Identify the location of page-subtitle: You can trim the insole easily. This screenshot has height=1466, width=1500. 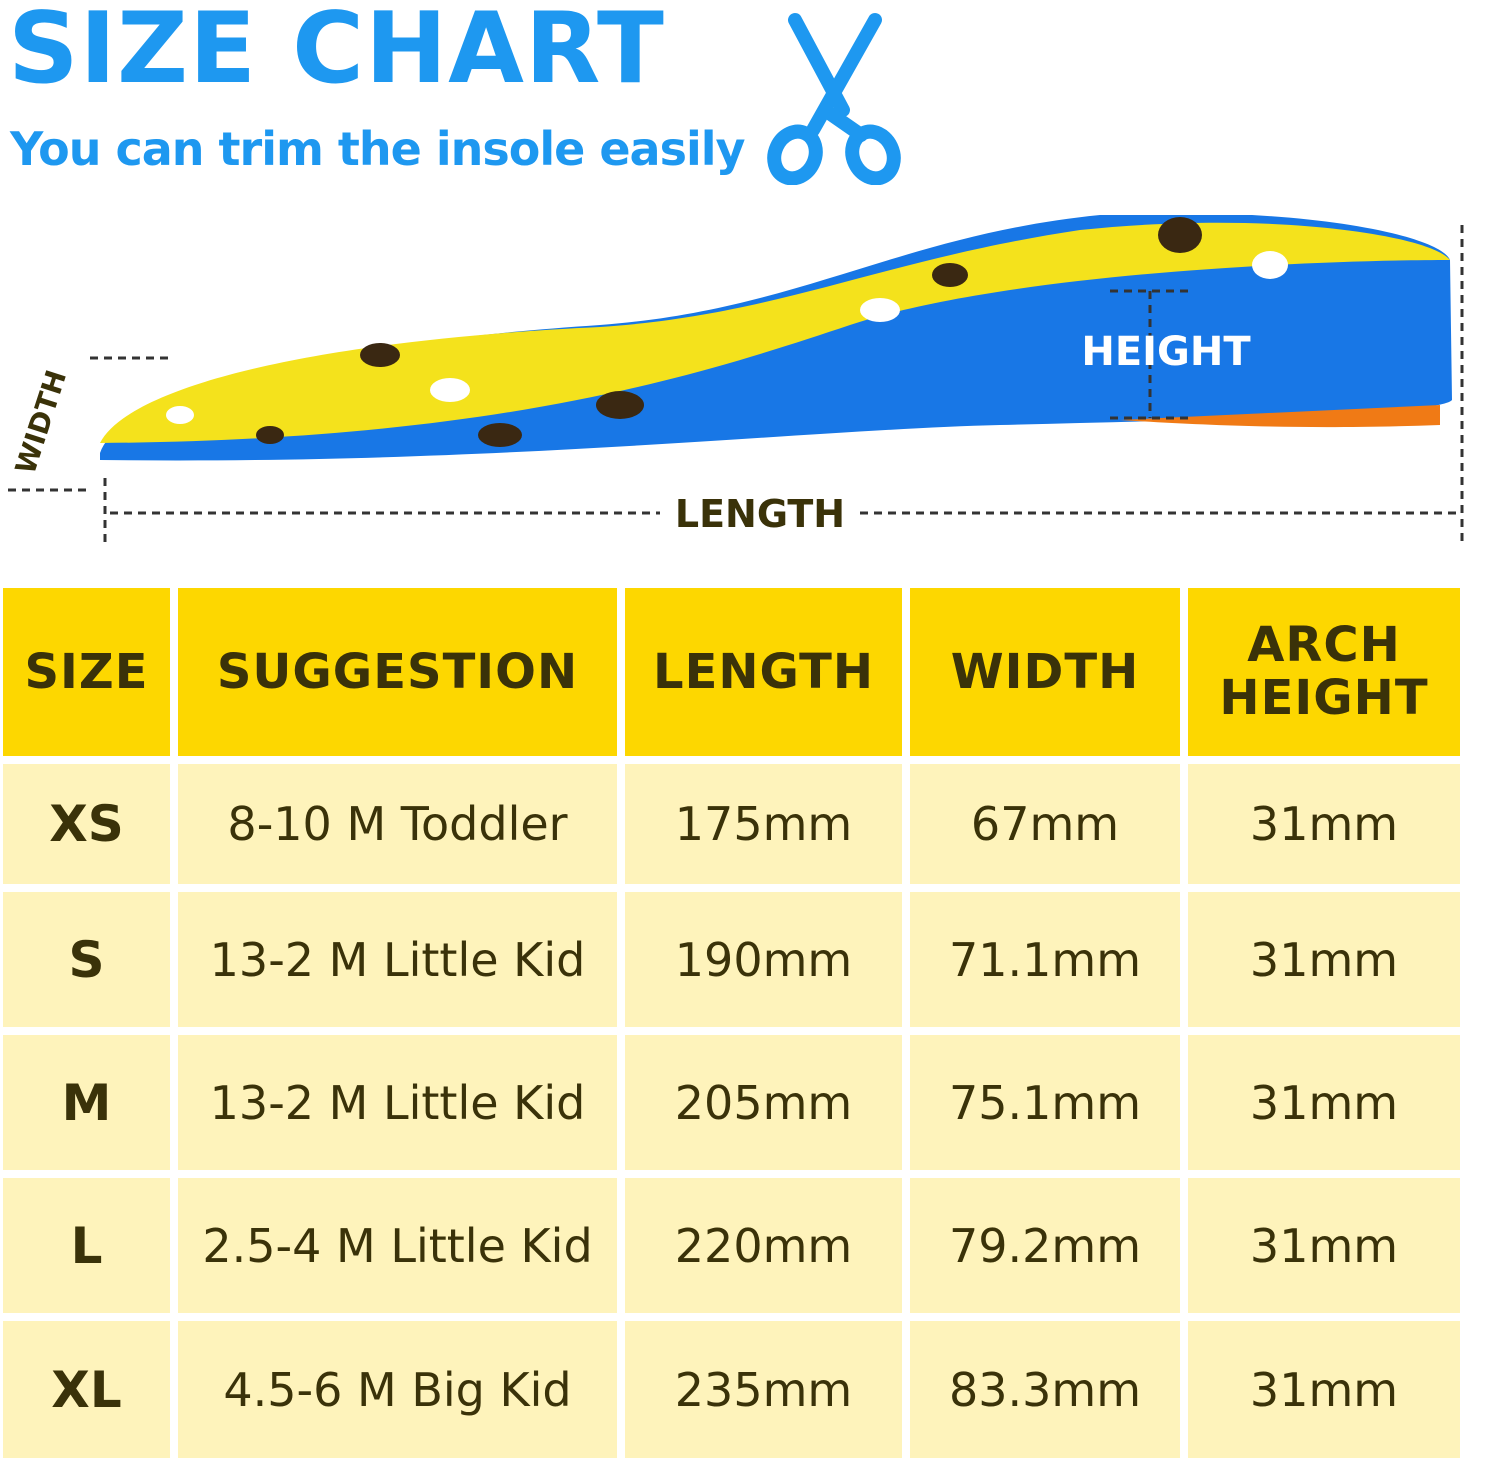
(377, 149).